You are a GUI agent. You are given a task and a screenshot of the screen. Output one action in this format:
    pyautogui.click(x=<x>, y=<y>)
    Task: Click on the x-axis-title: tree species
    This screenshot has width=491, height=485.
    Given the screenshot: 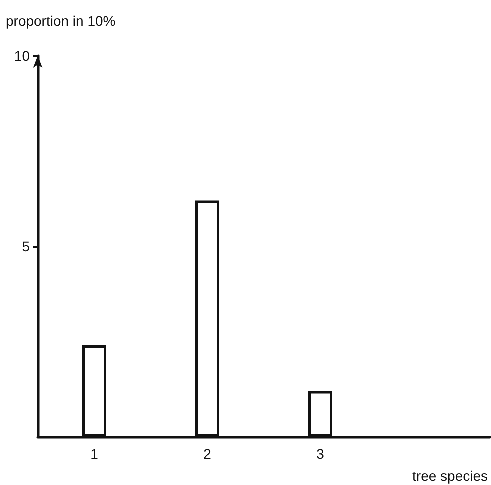 What is the action you would take?
    pyautogui.click(x=450, y=476)
    